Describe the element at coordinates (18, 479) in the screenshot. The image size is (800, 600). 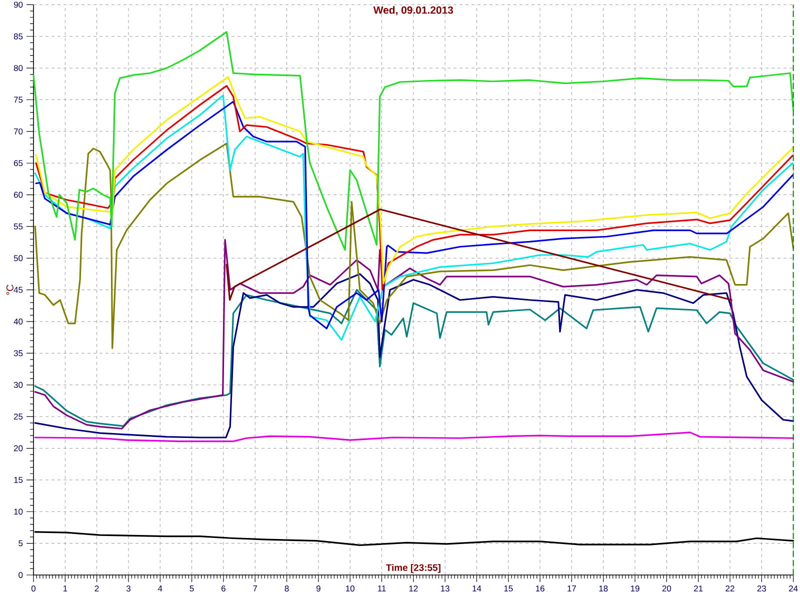
I see `y-tick-label: 15` at that location.